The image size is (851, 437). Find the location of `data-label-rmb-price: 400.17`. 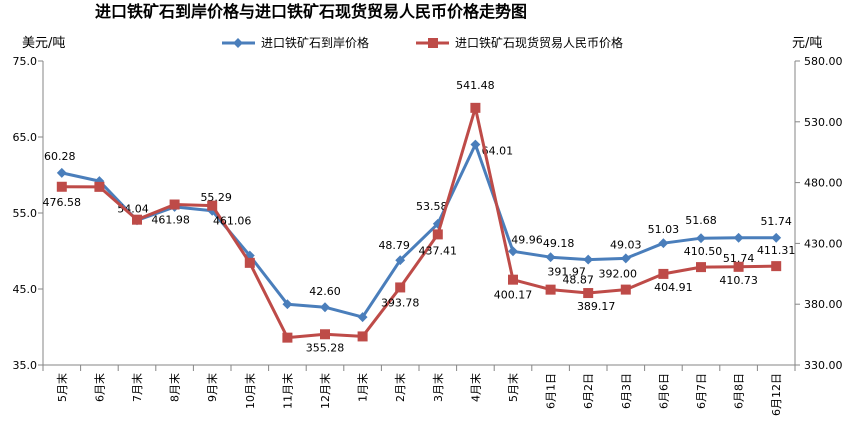

data-label-rmb-price: 400.17 is located at coordinates (513, 295).